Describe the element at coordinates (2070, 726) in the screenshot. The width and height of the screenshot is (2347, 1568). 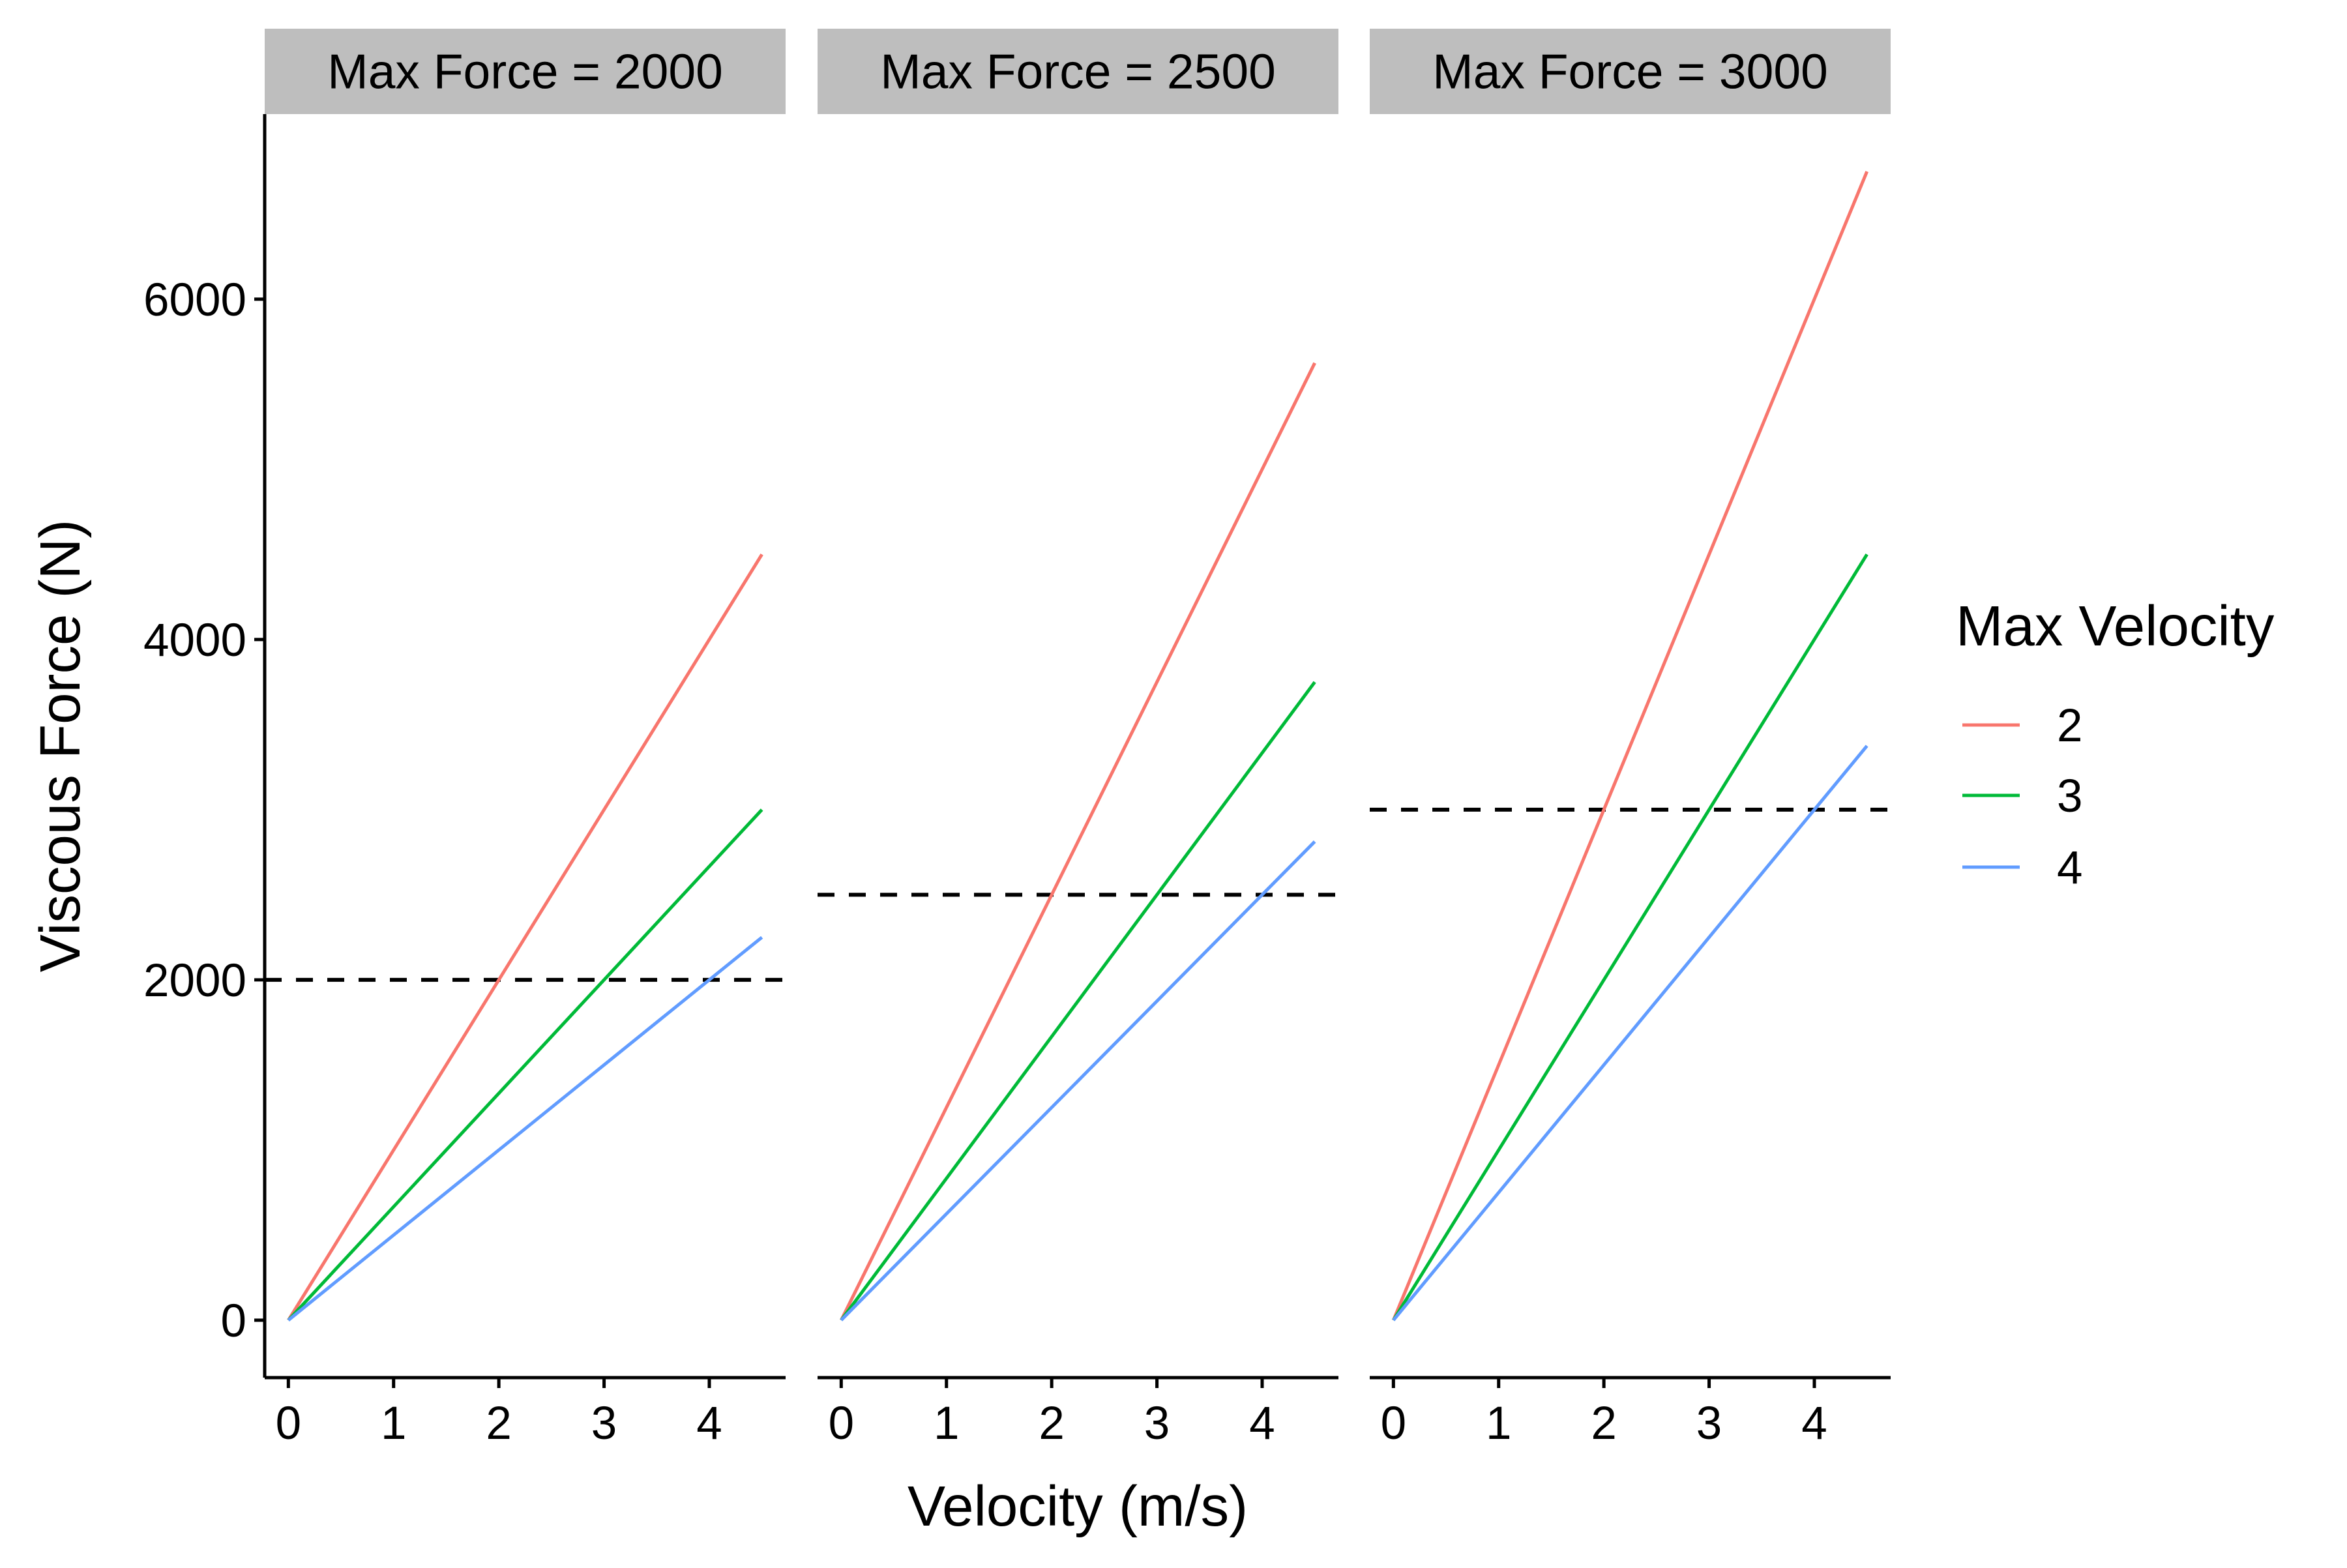
I see `legend-label-2: 2` at that location.